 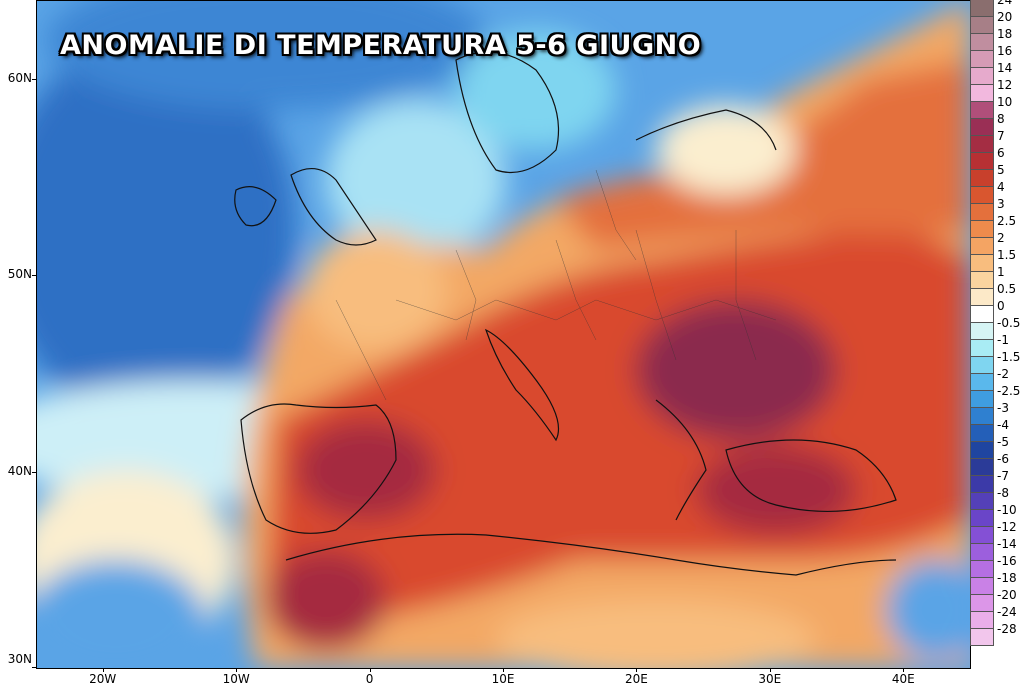 I want to click on longitude-label: 30E, so click(x=770, y=679).